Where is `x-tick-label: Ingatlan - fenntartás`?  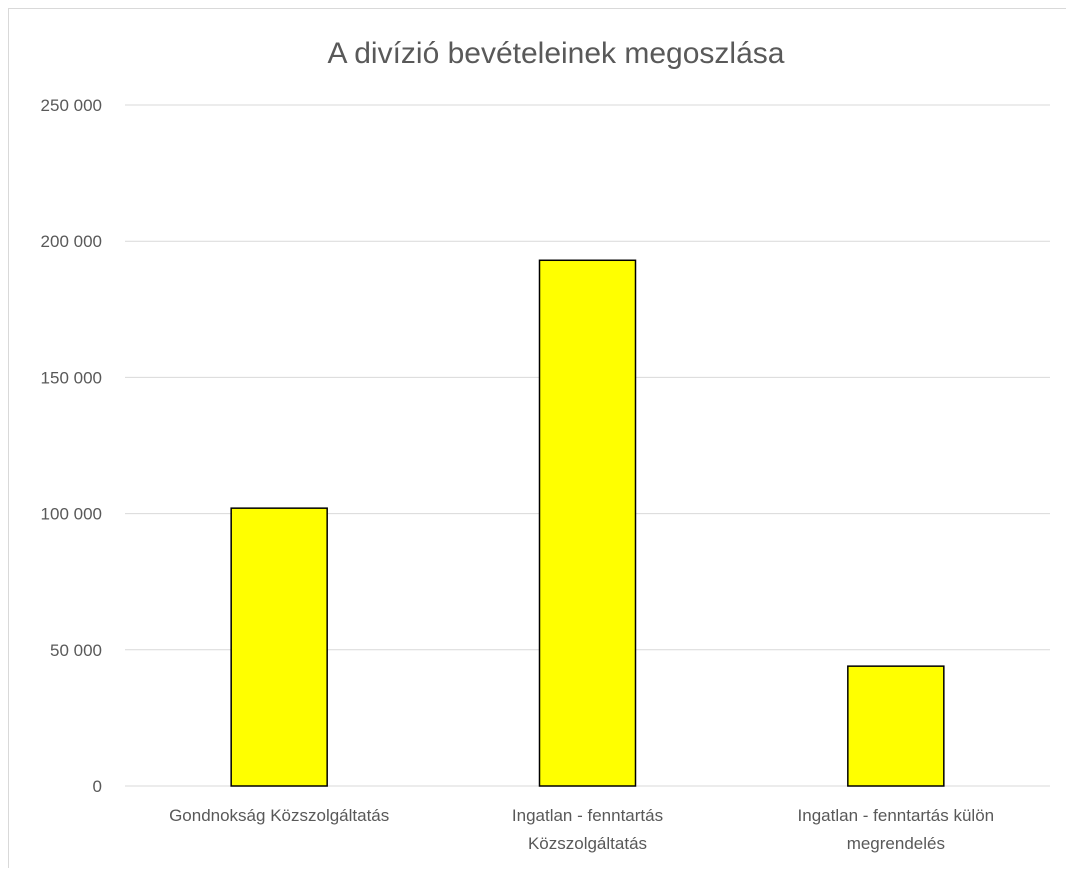 x-tick-label: Ingatlan - fenntartás is located at coordinates (587, 815).